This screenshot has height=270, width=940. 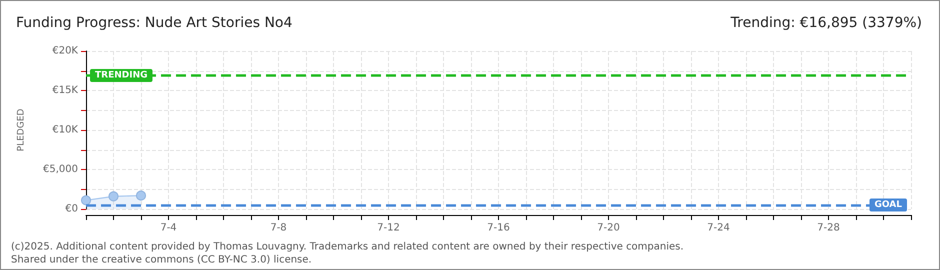 What do you see at coordinates (71, 209) in the screenshot?
I see `y-tick-label: €0` at bounding box center [71, 209].